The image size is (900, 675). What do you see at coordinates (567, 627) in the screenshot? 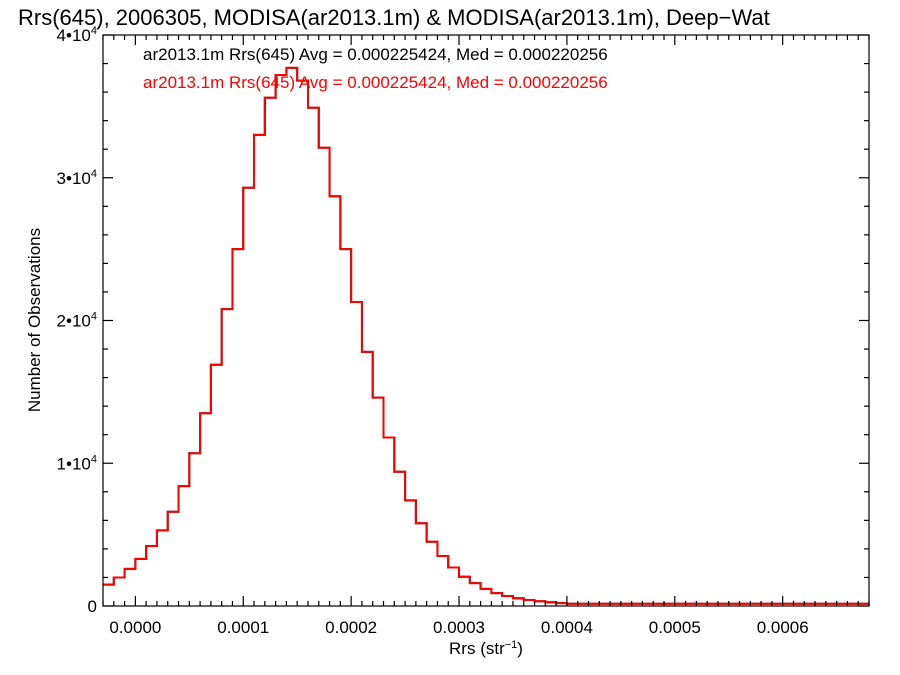
I see `x-tick-label: 0.0004` at bounding box center [567, 627].